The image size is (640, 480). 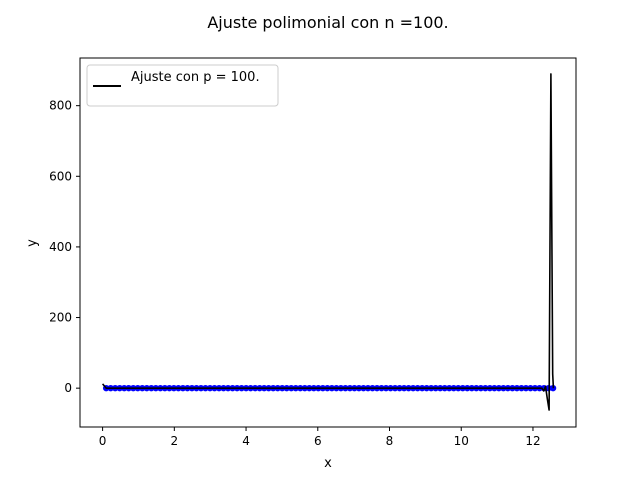 I want to click on x-axis-ticks: 0 2 4 6 8 10 12, so click(x=320, y=437).